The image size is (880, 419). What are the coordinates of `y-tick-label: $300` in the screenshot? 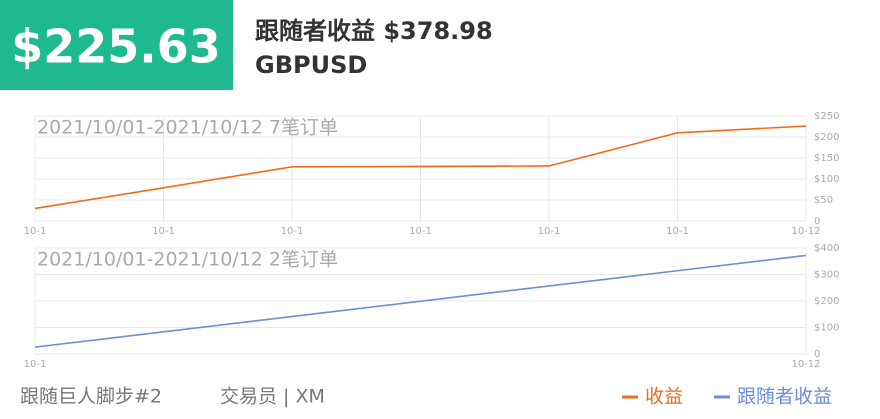 It's located at (826, 275).